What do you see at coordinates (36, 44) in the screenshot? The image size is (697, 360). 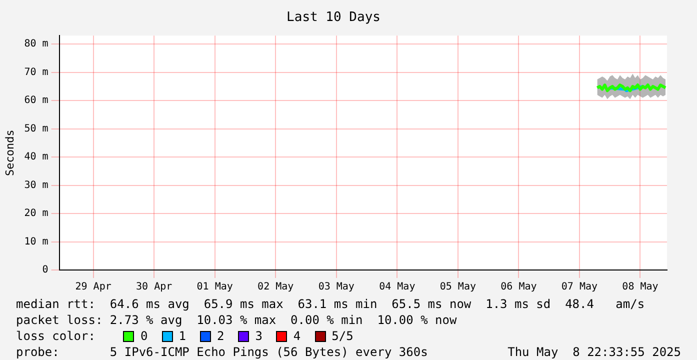 I see `y-tick-label: 80 m` at bounding box center [36, 44].